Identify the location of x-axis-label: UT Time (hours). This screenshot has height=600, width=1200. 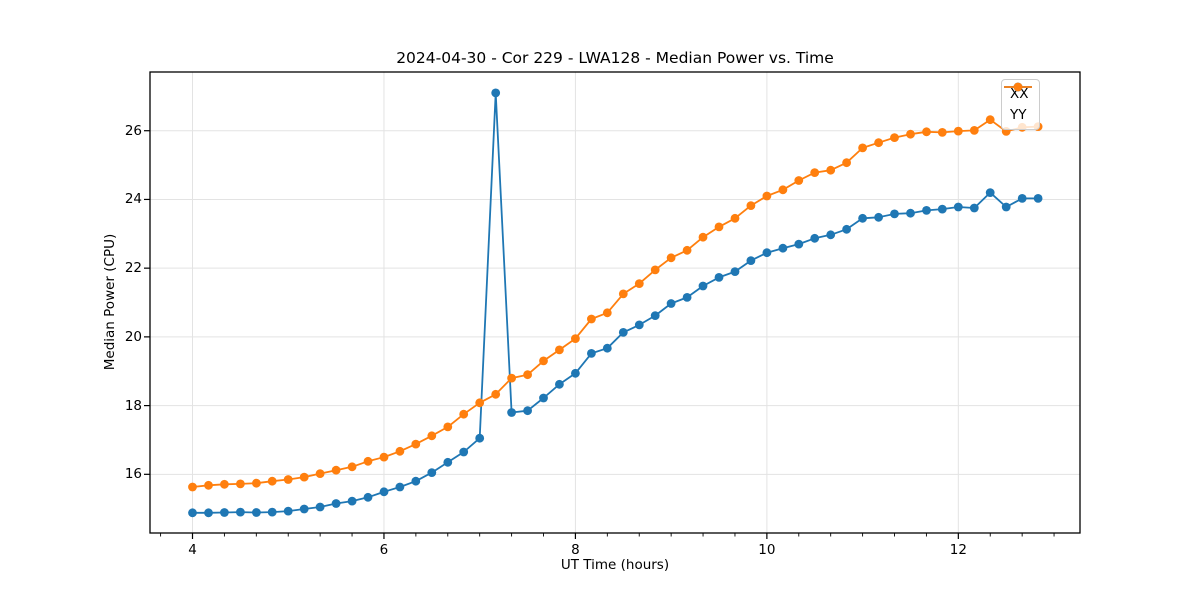
(615, 565).